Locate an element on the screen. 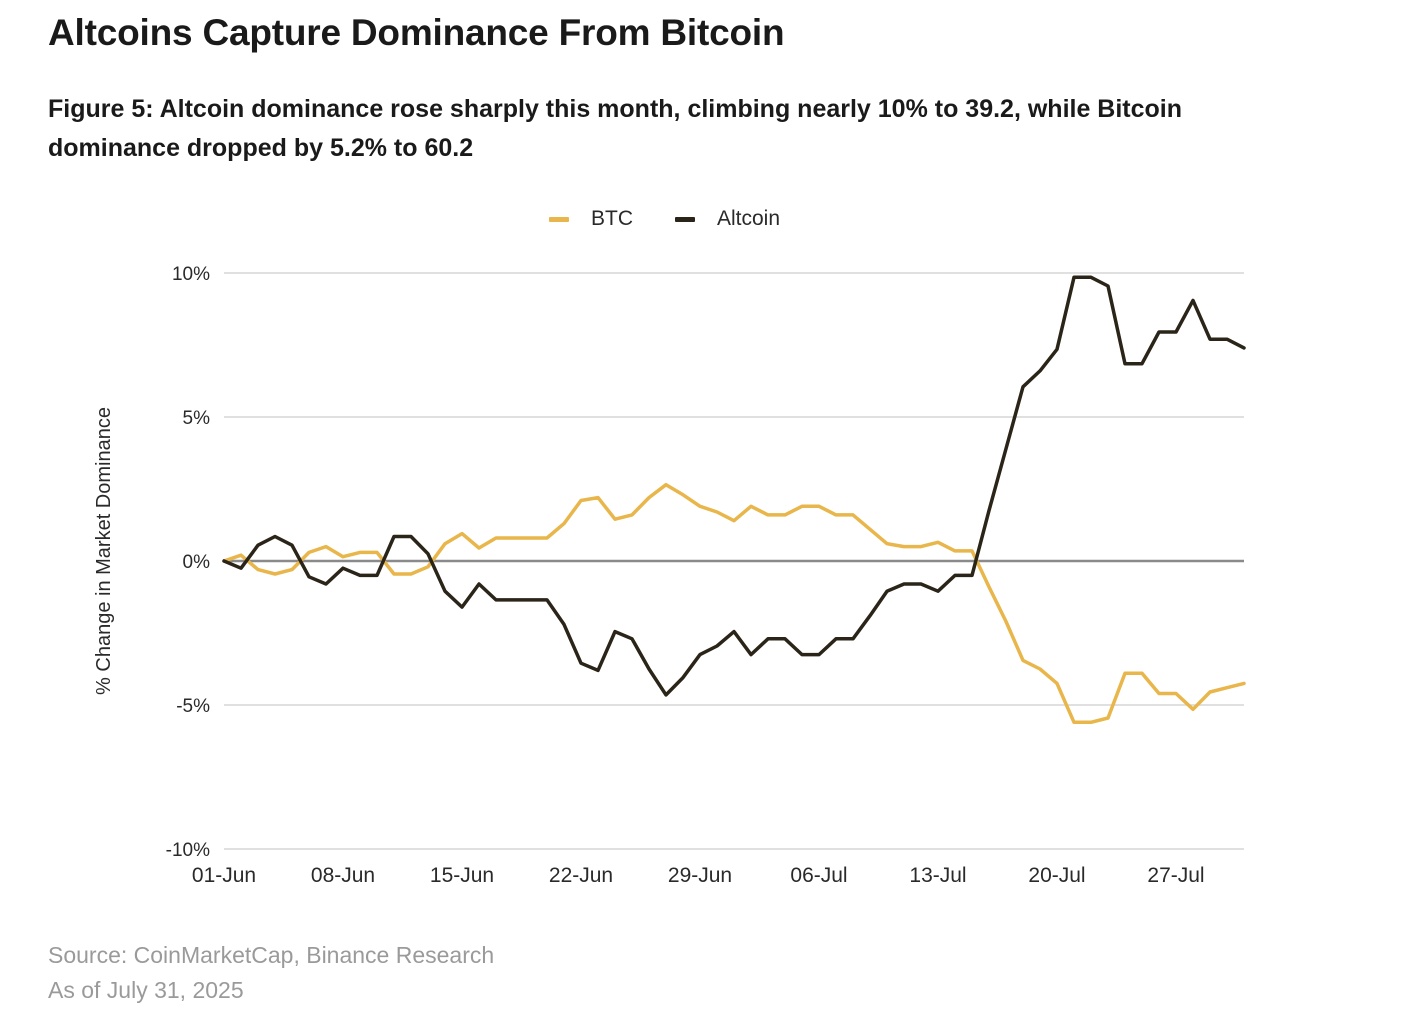 The width and height of the screenshot is (1422, 1024). legend-item-btc: BTC is located at coordinates (591, 219).